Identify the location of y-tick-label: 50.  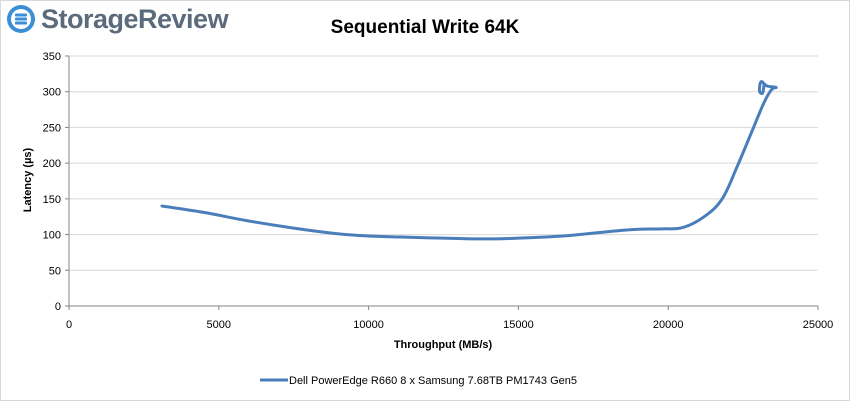
(55, 271).